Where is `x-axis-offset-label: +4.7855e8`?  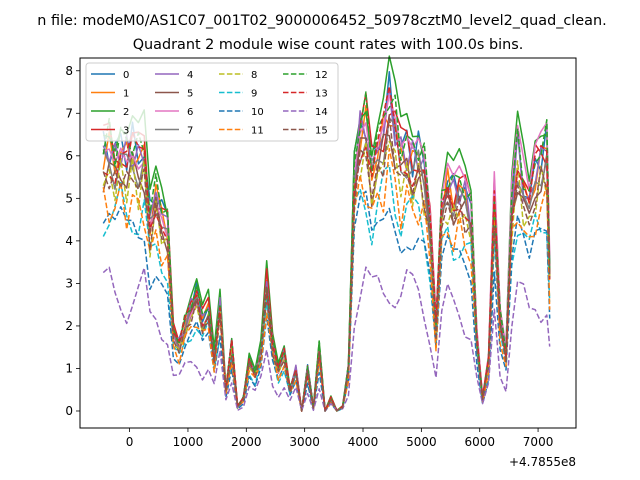 x-axis-offset-label: +4.7855e8 is located at coordinates (542, 462).